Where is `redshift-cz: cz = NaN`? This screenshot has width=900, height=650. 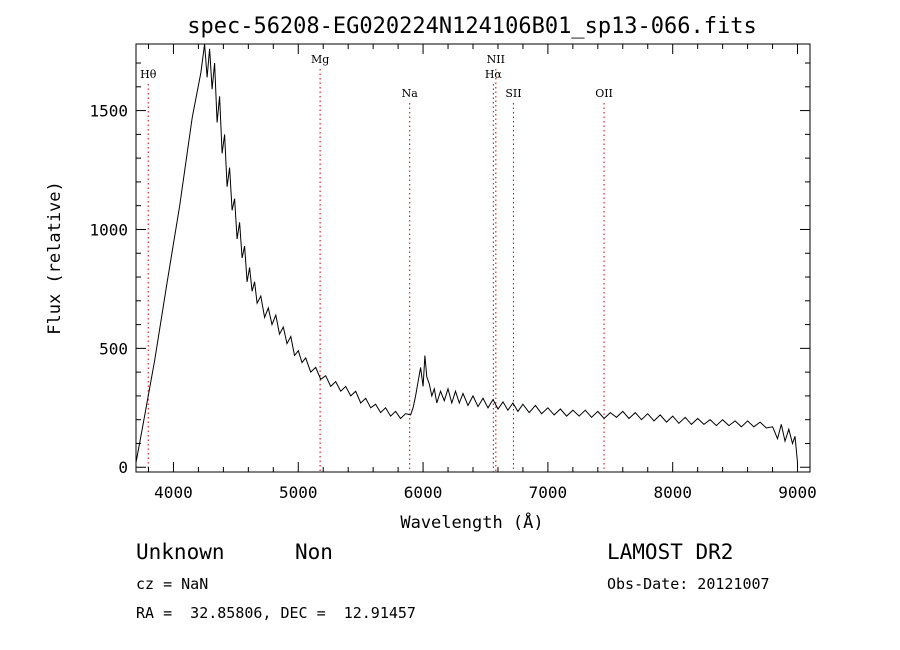
redshift-cz: cz = NaN is located at coordinates (172, 584).